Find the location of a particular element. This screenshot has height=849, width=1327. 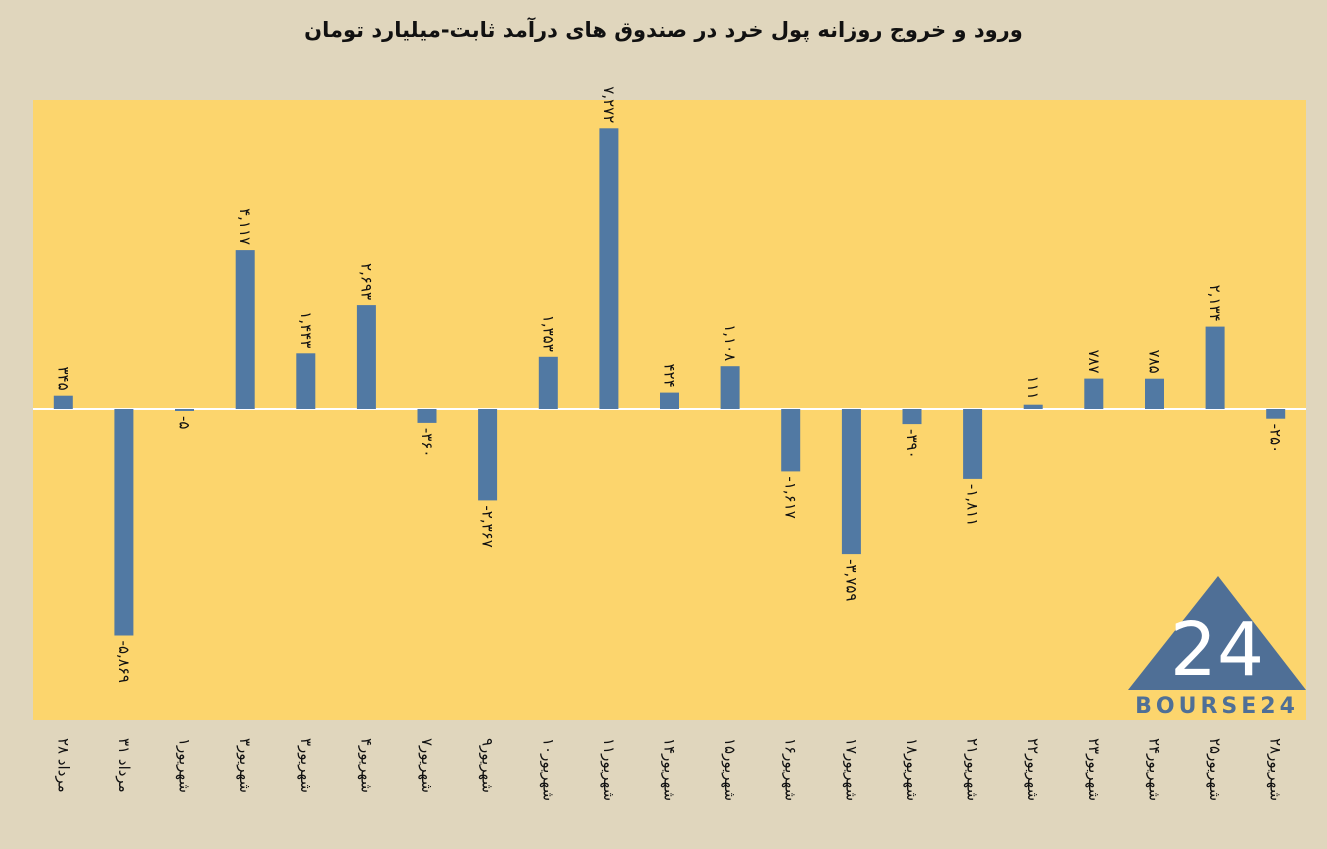

x-tick-label: ۲۲شهریور is located at coordinates (1033, 769).